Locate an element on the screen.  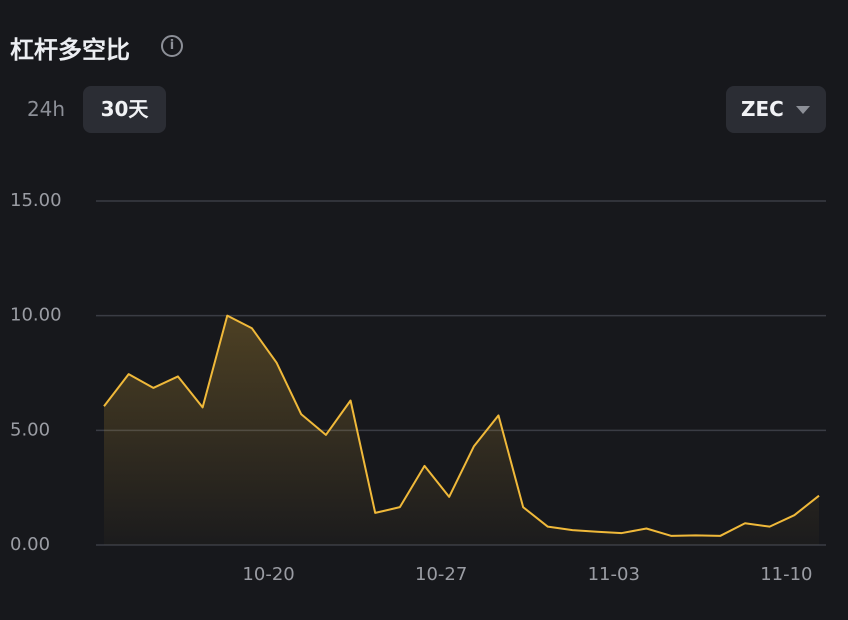
coin-selector: ZEC is located at coordinates (776, 109).